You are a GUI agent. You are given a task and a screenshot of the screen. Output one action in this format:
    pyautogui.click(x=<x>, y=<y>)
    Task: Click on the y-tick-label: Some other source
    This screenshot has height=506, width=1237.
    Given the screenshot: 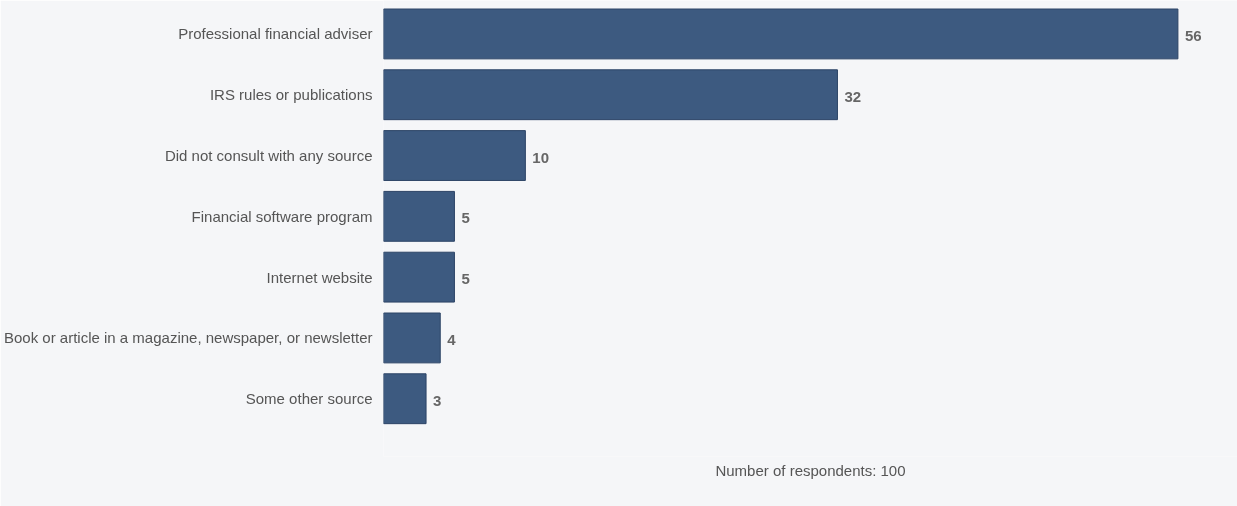 What is the action you would take?
    pyautogui.click(x=309, y=399)
    